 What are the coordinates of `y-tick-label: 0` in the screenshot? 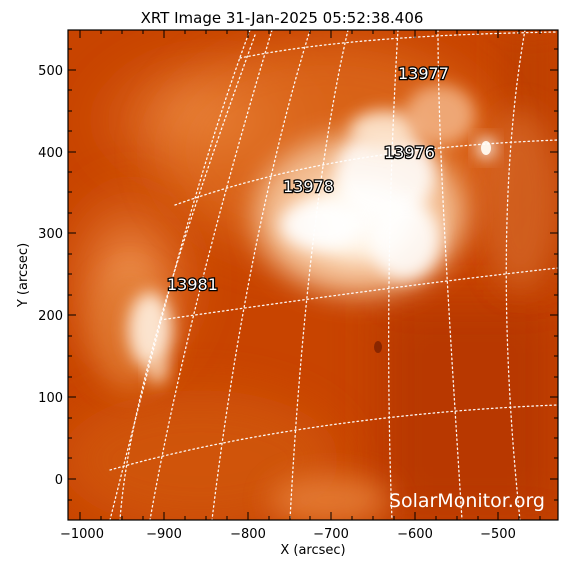 It's located at (59, 480).